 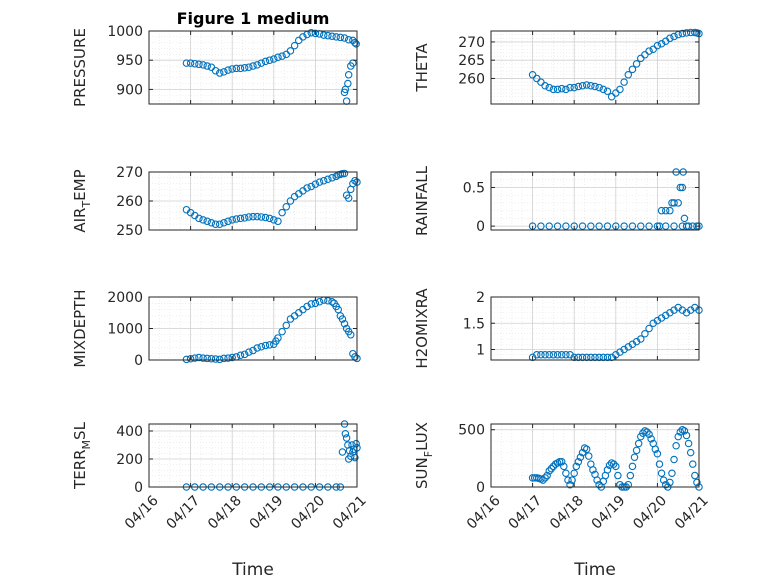 I want to click on x-tick-label: 04/20, so click(x=308, y=513).